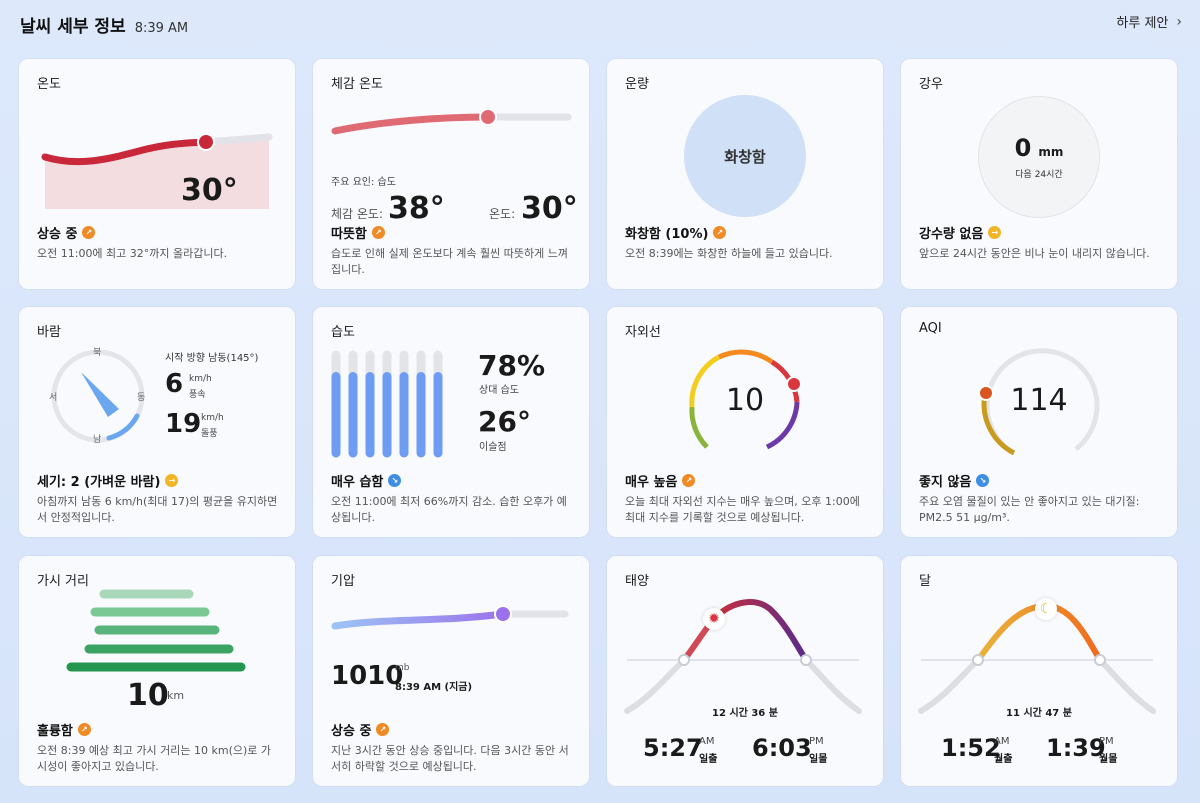 The height and width of the screenshot is (803, 1200). What do you see at coordinates (343, 332) in the screenshot?
I see `card-title: 습도` at bounding box center [343, 332].